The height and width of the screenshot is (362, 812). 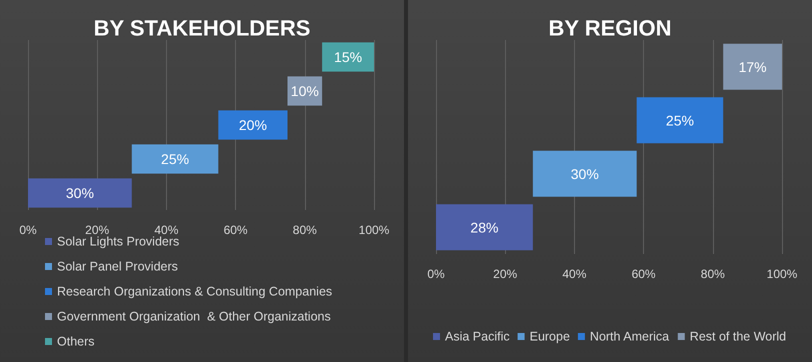 What do you see at coordinates (194, 291) in the screenshot?
I see `legend-label: Research Organizations & Consulting Companies` at bounding box center [194, 291].